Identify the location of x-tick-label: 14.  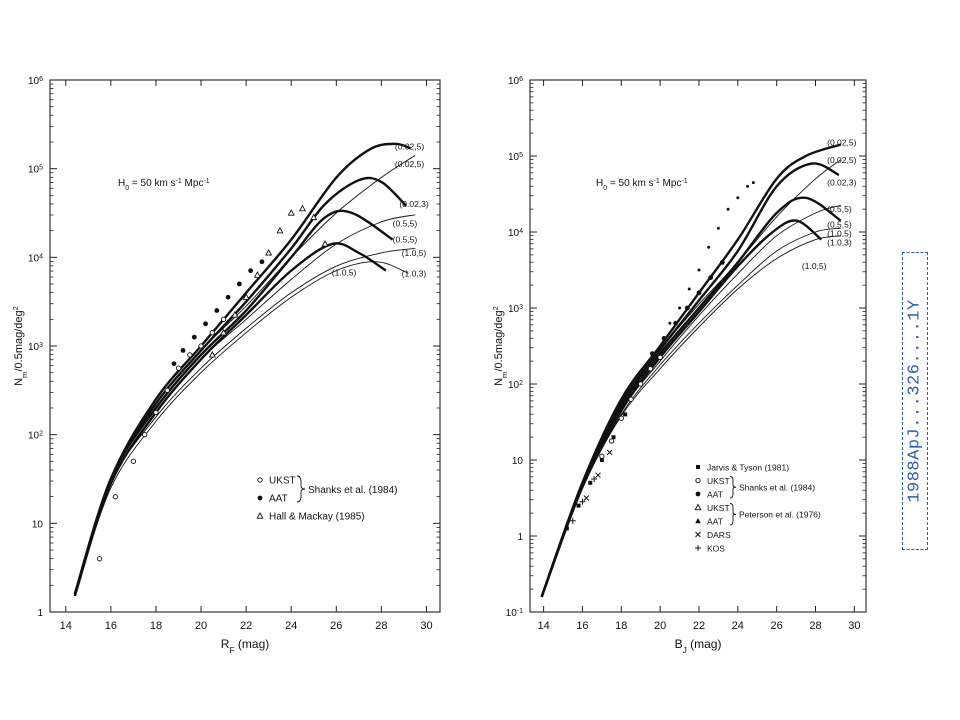
(66, 626).